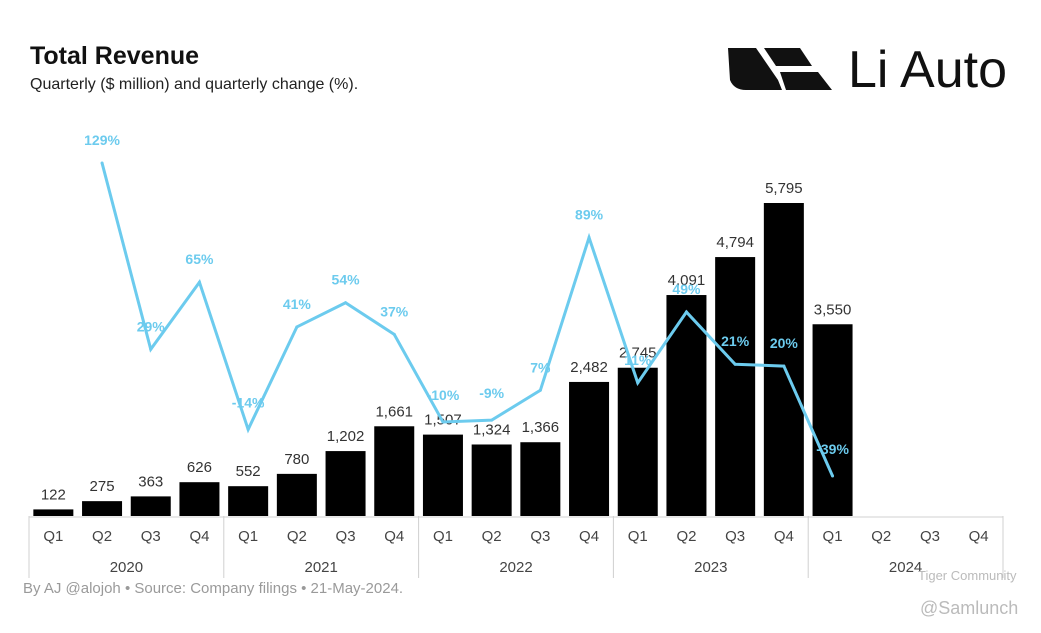 This screenshot has height=633, width=1041. I want to click on year-label: 2021, so click(321, 567).